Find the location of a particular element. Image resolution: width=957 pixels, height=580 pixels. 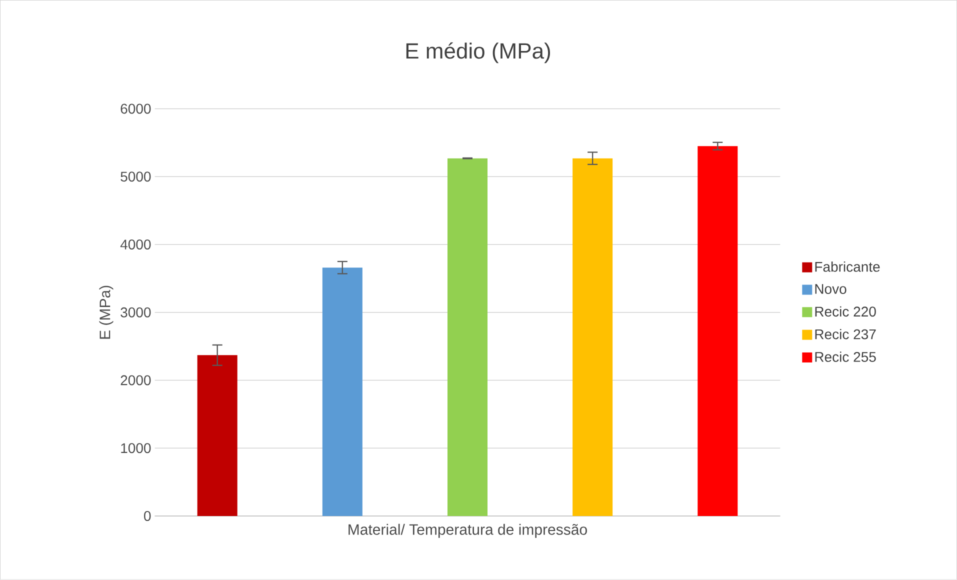

legend-label: Novo is located at coordinates (830, 289).